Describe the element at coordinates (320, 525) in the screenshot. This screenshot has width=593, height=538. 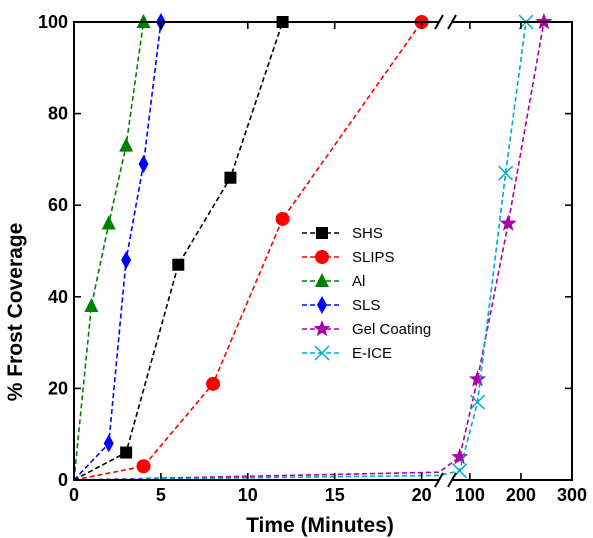
I see `x-axis-title: Time (Minutes)` at that location.